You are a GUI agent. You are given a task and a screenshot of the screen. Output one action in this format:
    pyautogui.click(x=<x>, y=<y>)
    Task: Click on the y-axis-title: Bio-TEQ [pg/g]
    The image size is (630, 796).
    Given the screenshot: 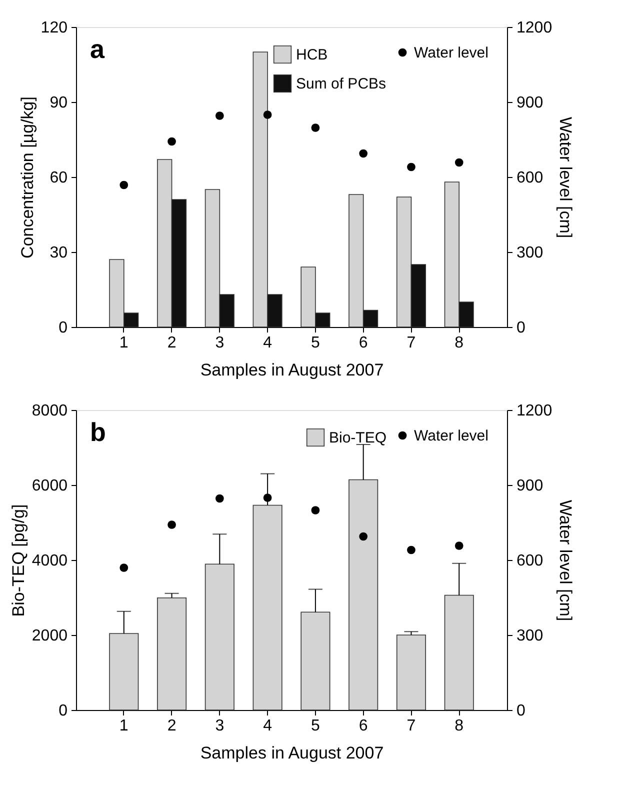 What is the action you would take?
    pyautogui.click(x=18, y=560)
    